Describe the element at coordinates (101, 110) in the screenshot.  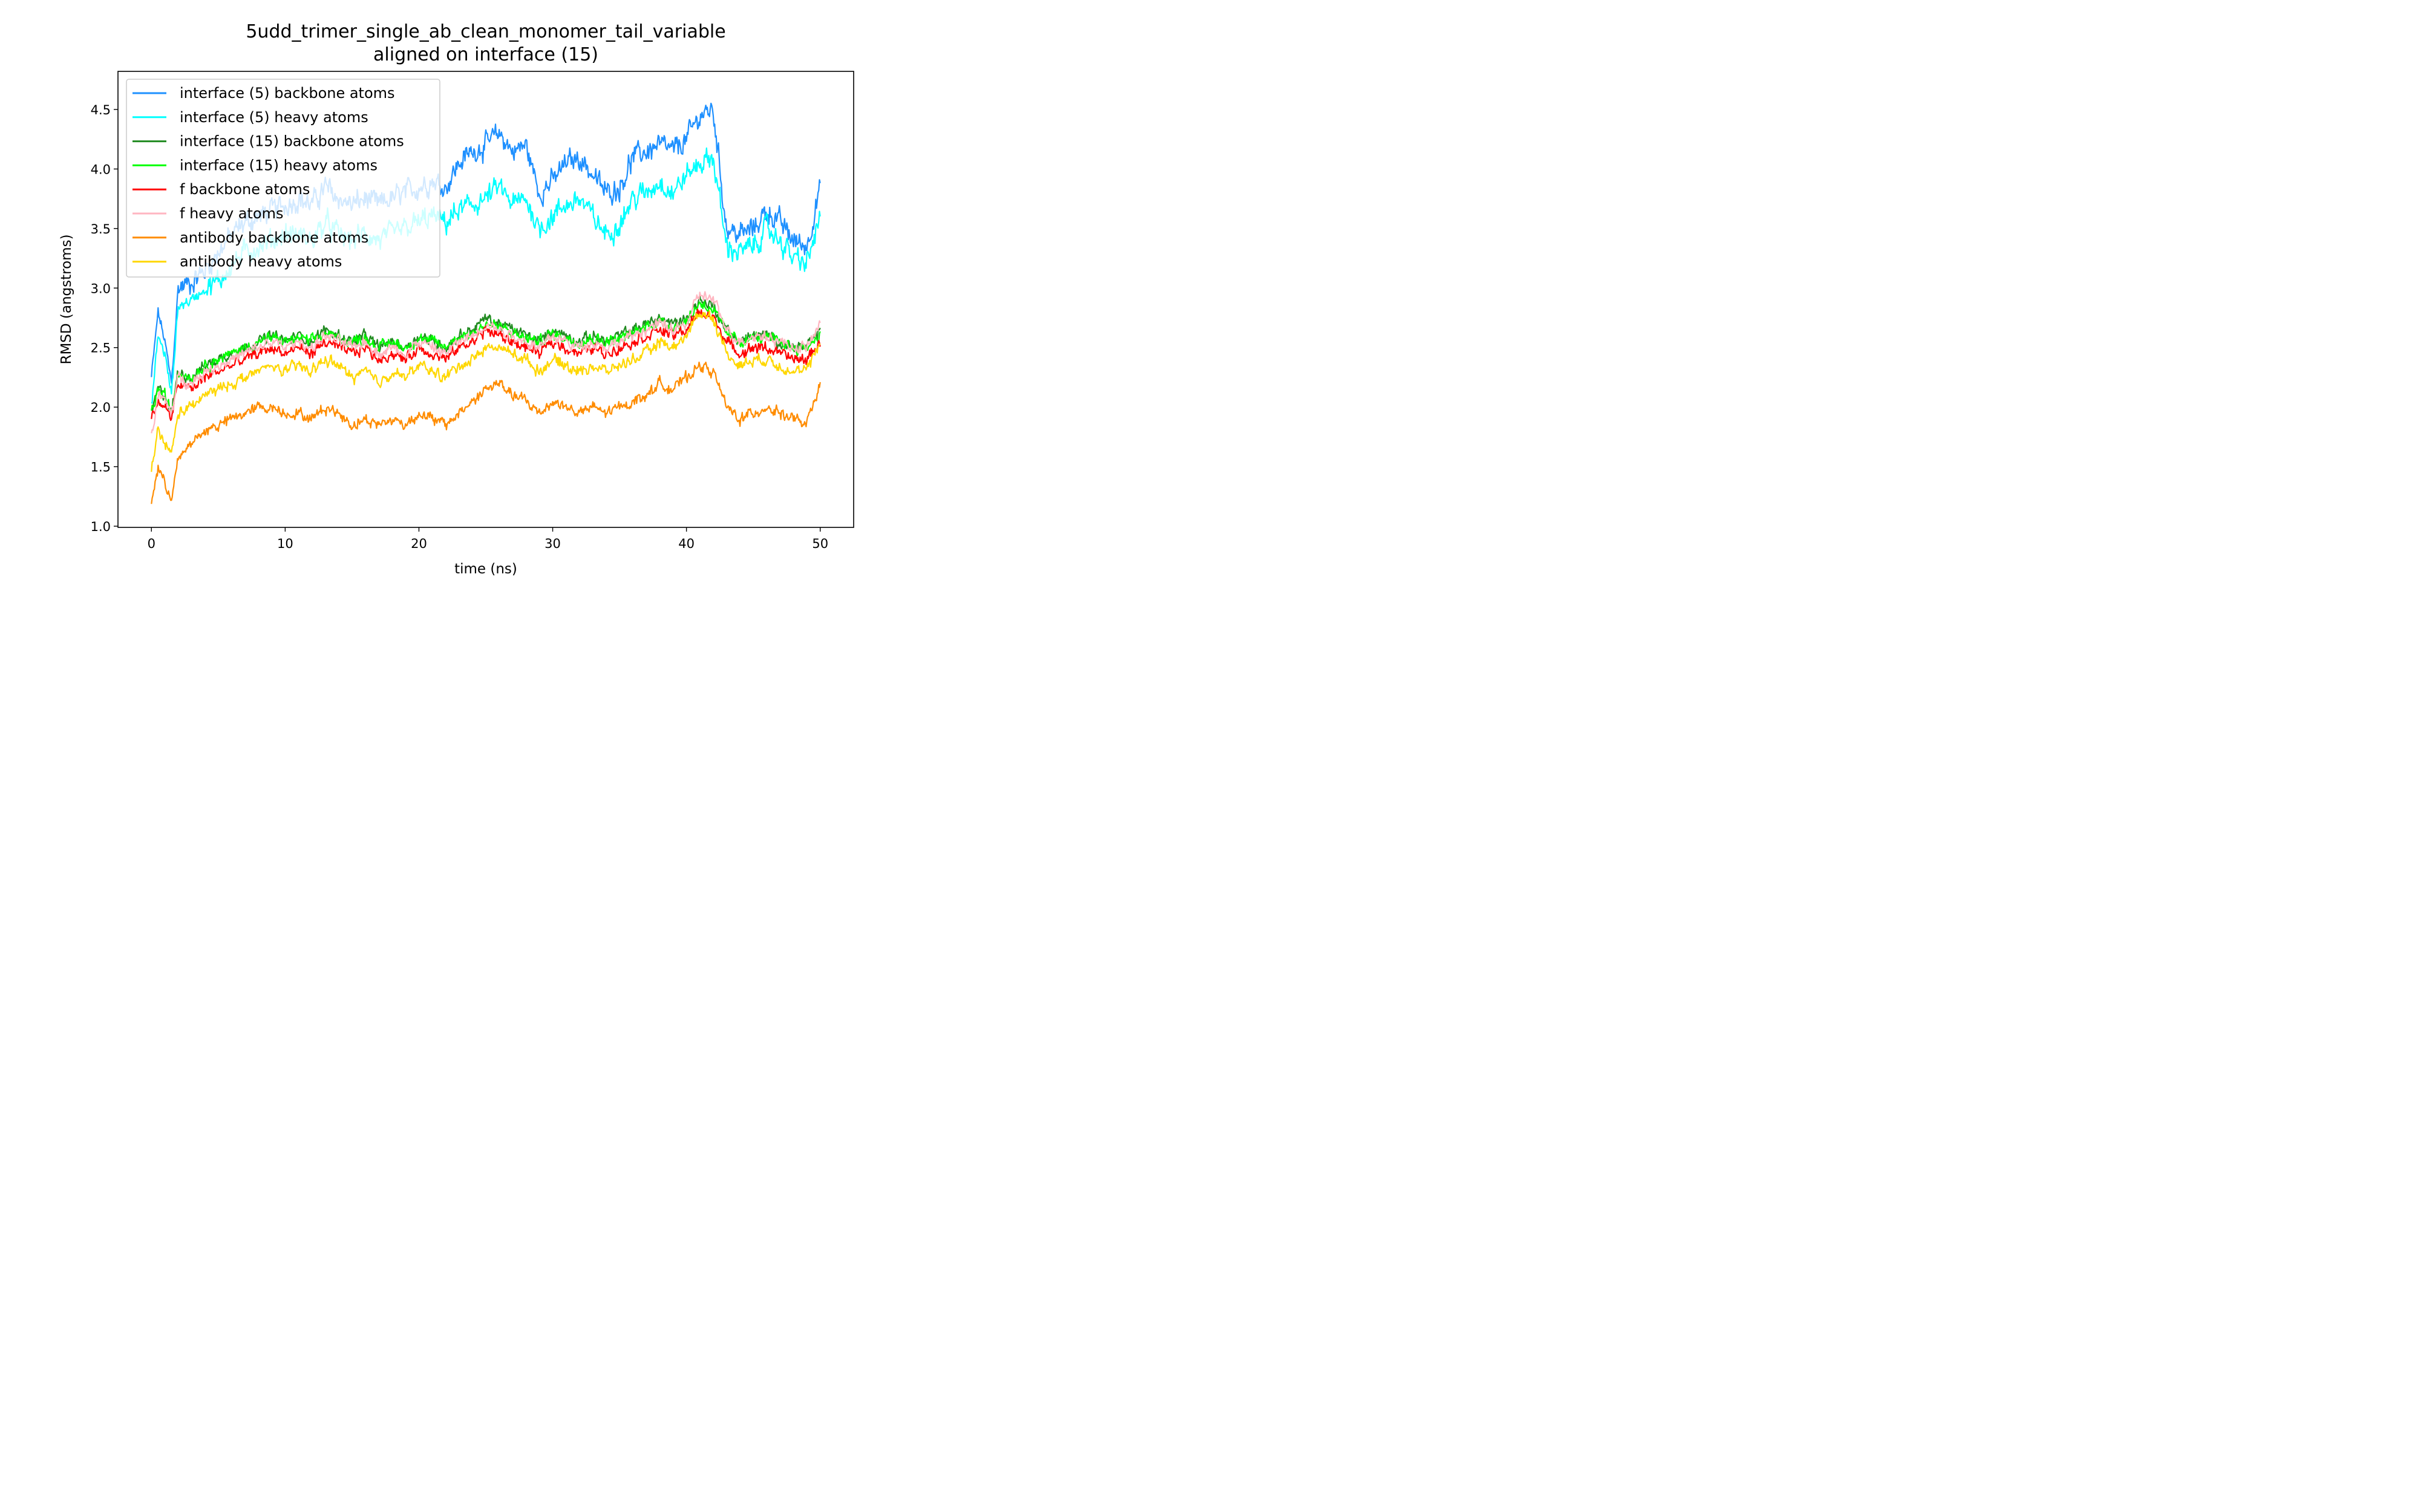
I see `y-tick-label: 4.5` at that location.